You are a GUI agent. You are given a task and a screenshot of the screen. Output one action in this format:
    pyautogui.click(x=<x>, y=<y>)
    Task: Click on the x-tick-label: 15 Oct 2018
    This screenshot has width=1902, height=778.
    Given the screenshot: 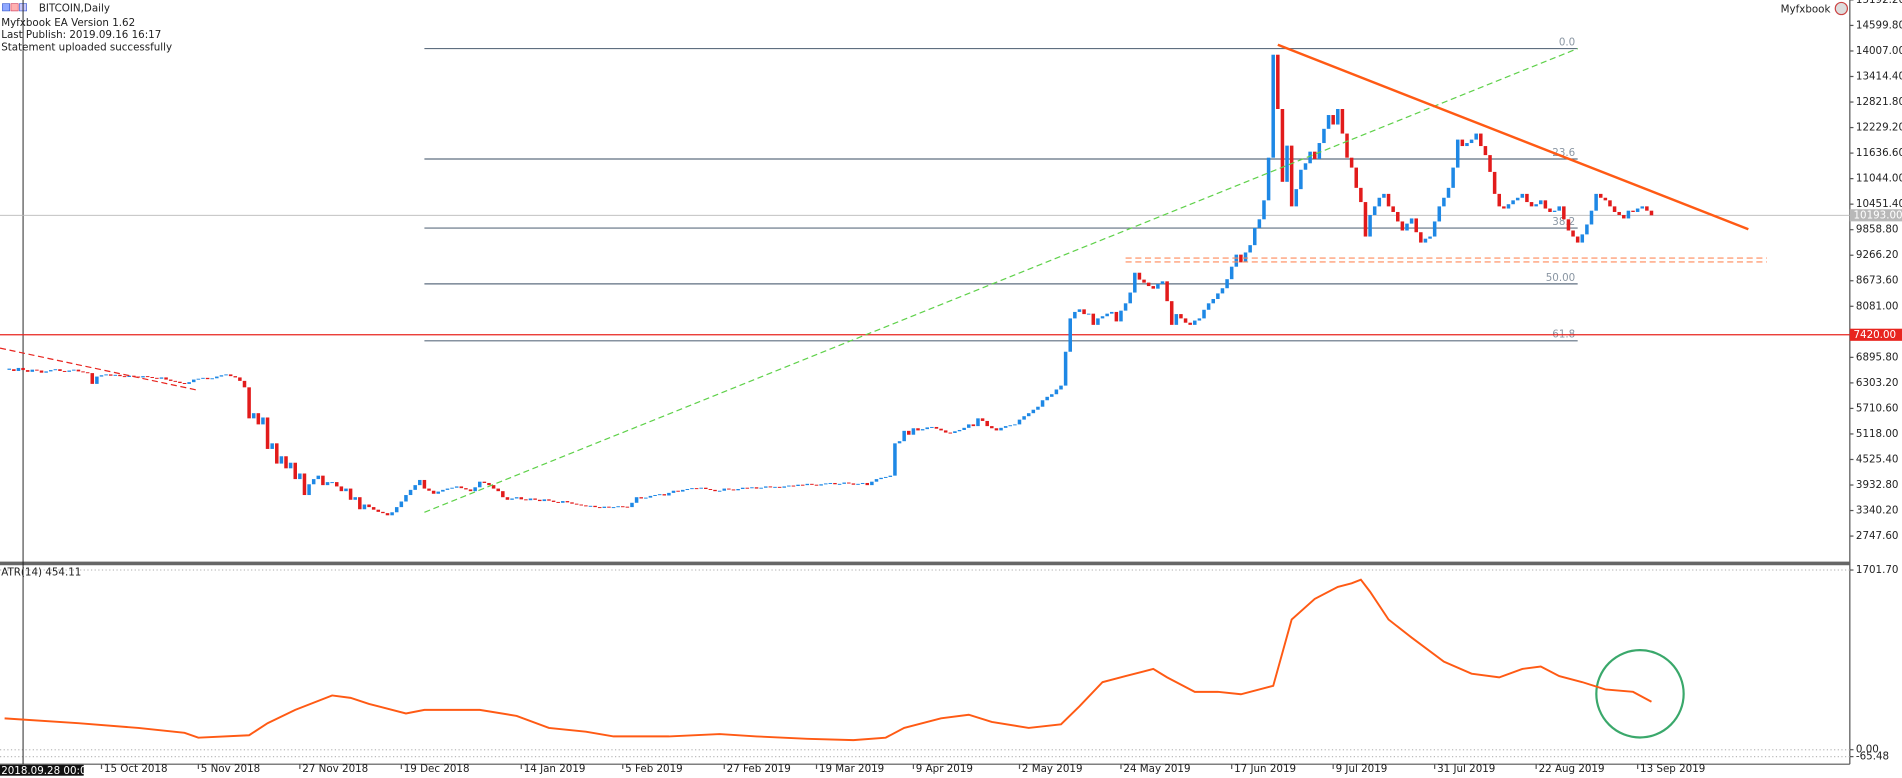 What is the action you would take?
    pyautogui.click(x=136, y=769)
    